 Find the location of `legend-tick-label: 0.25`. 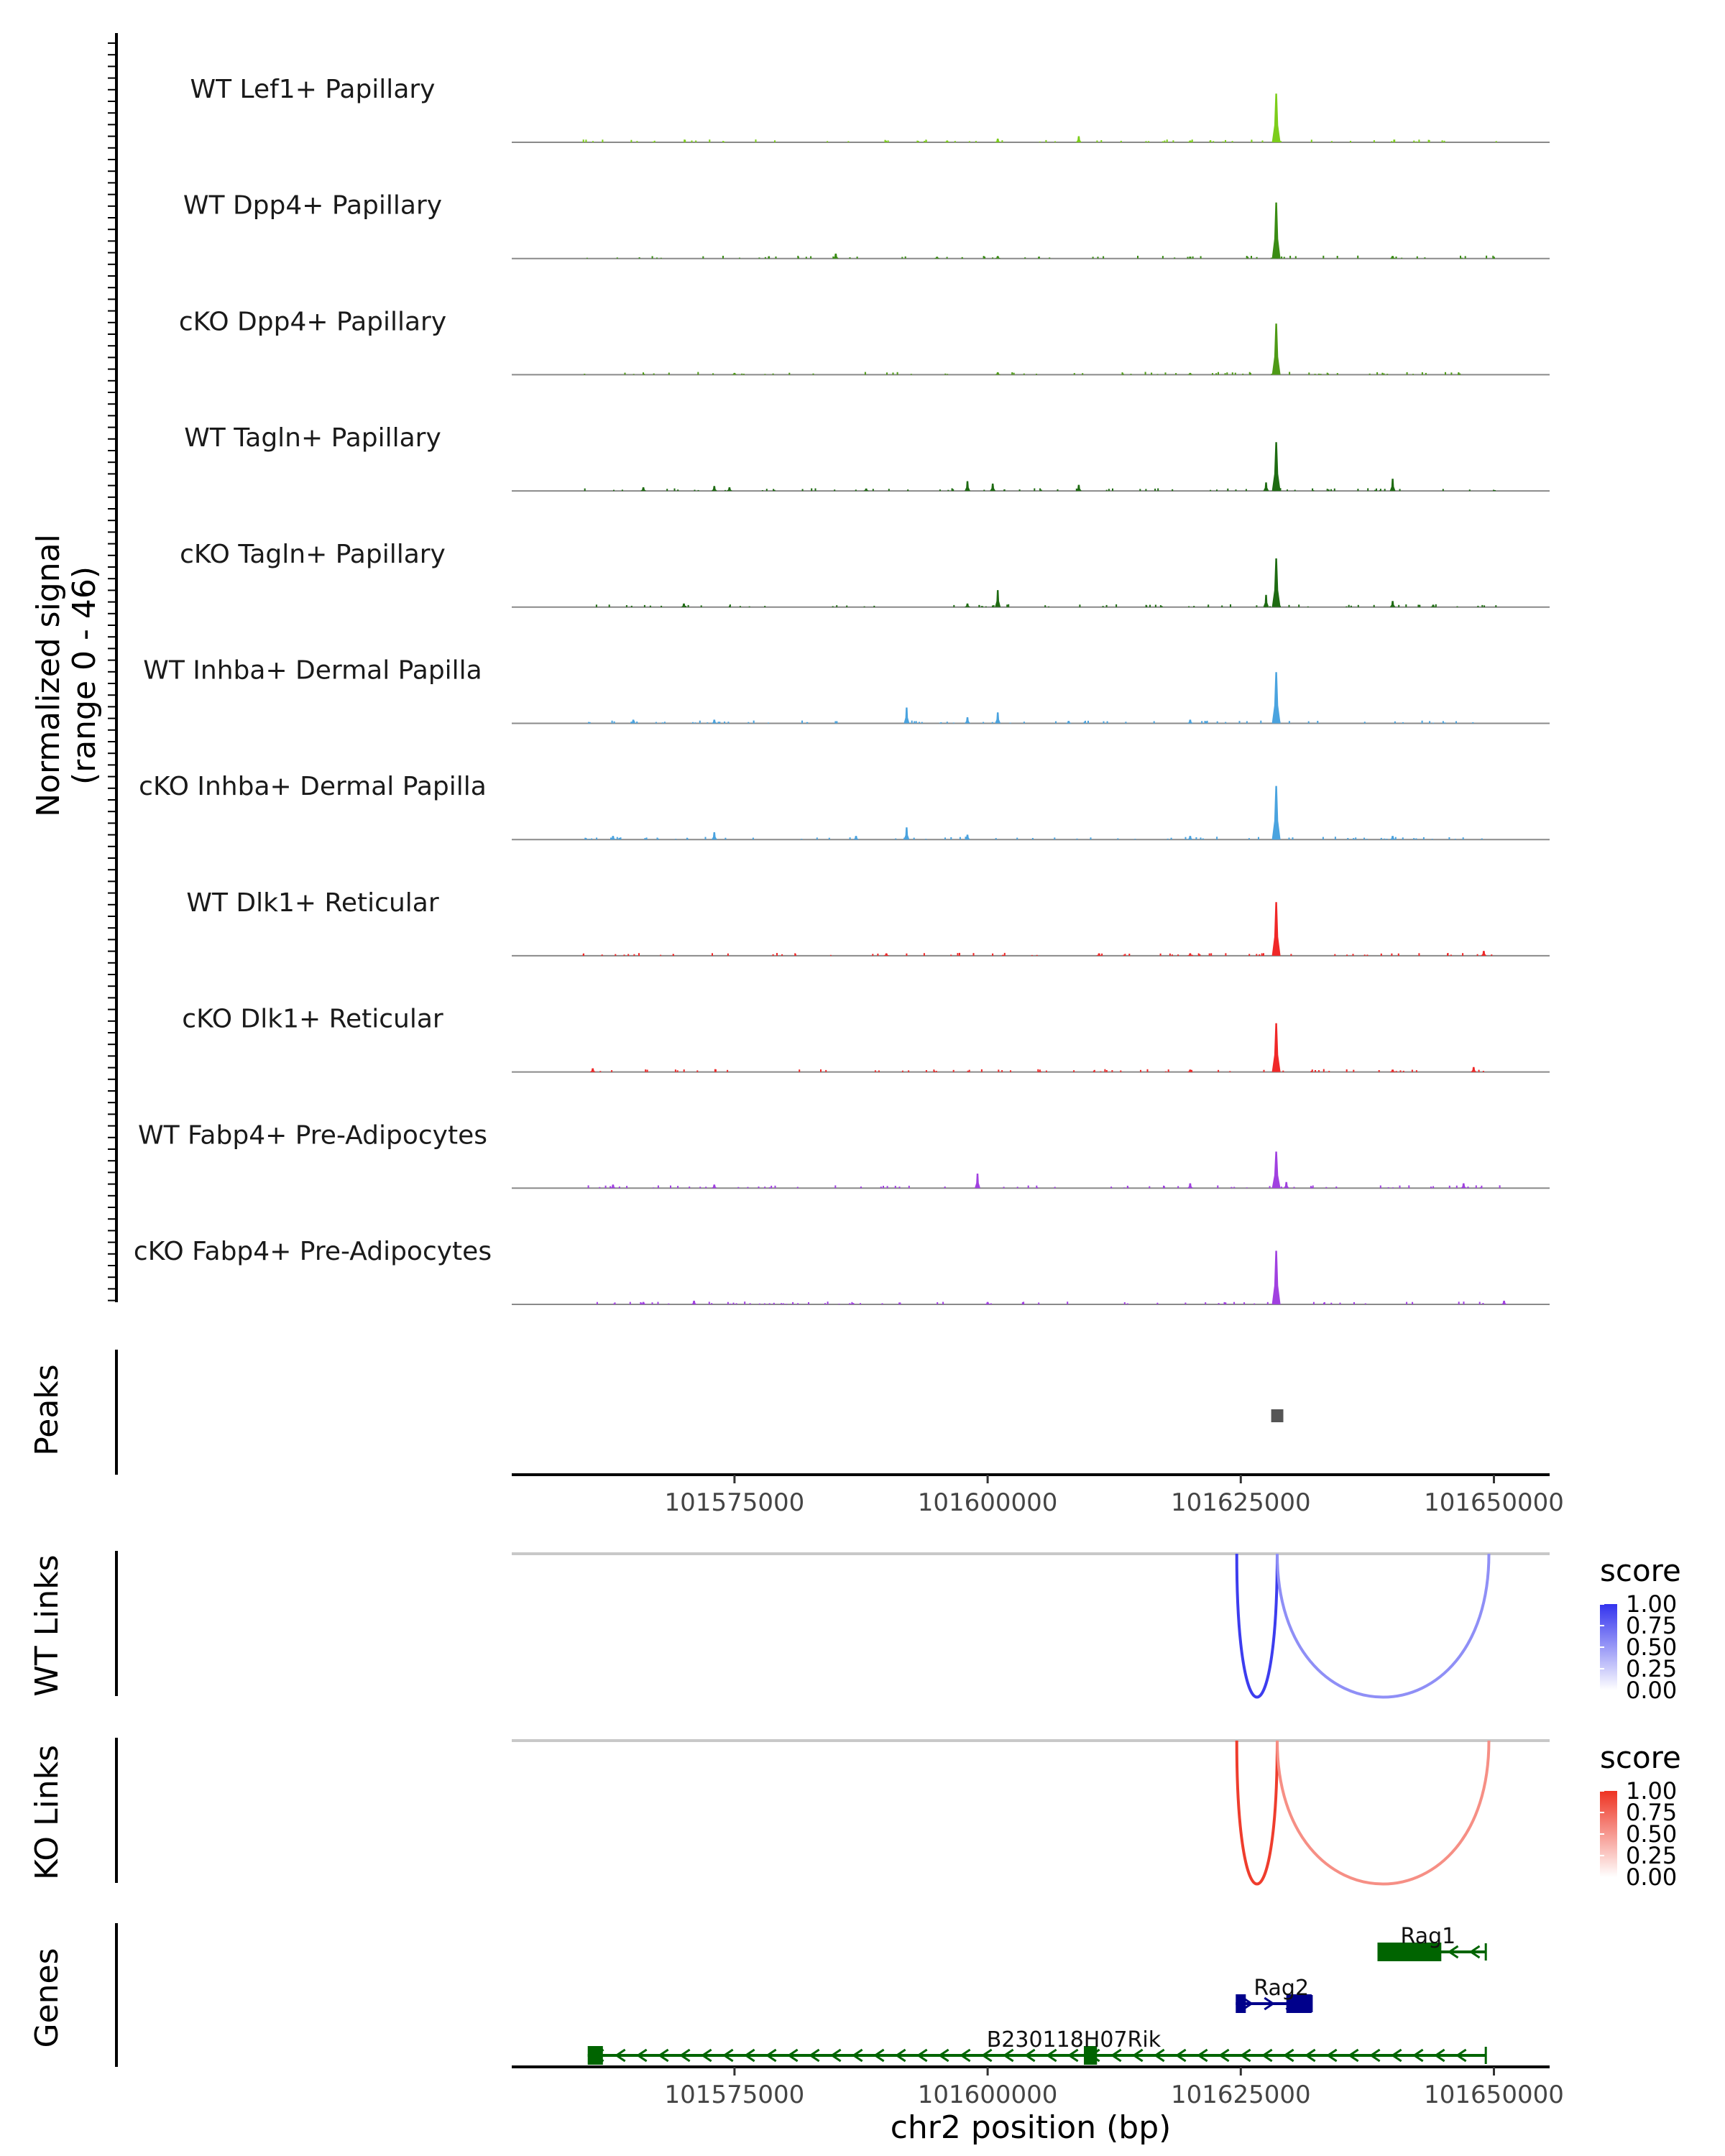

legend-tick-label: 0.25 is located at coordinates (1651, 1856).